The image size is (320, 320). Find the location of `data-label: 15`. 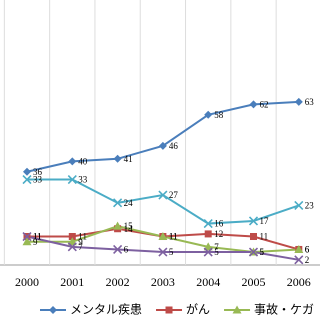

data-label: 15 is located at coordinates (129, 226).